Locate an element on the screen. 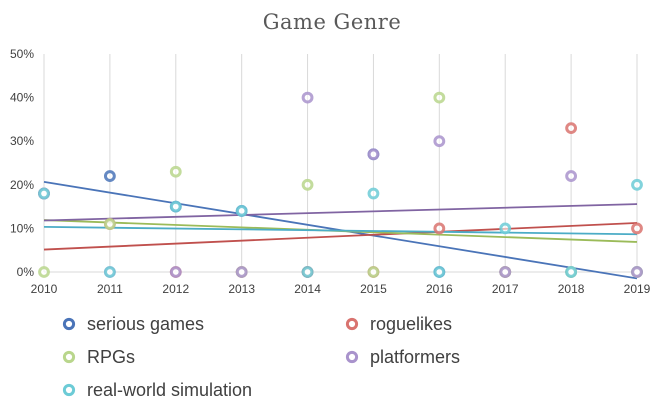 The width and height of the screenshot is (665, 416). x-tick-label: 2014 is located at coordinates (307, 289).